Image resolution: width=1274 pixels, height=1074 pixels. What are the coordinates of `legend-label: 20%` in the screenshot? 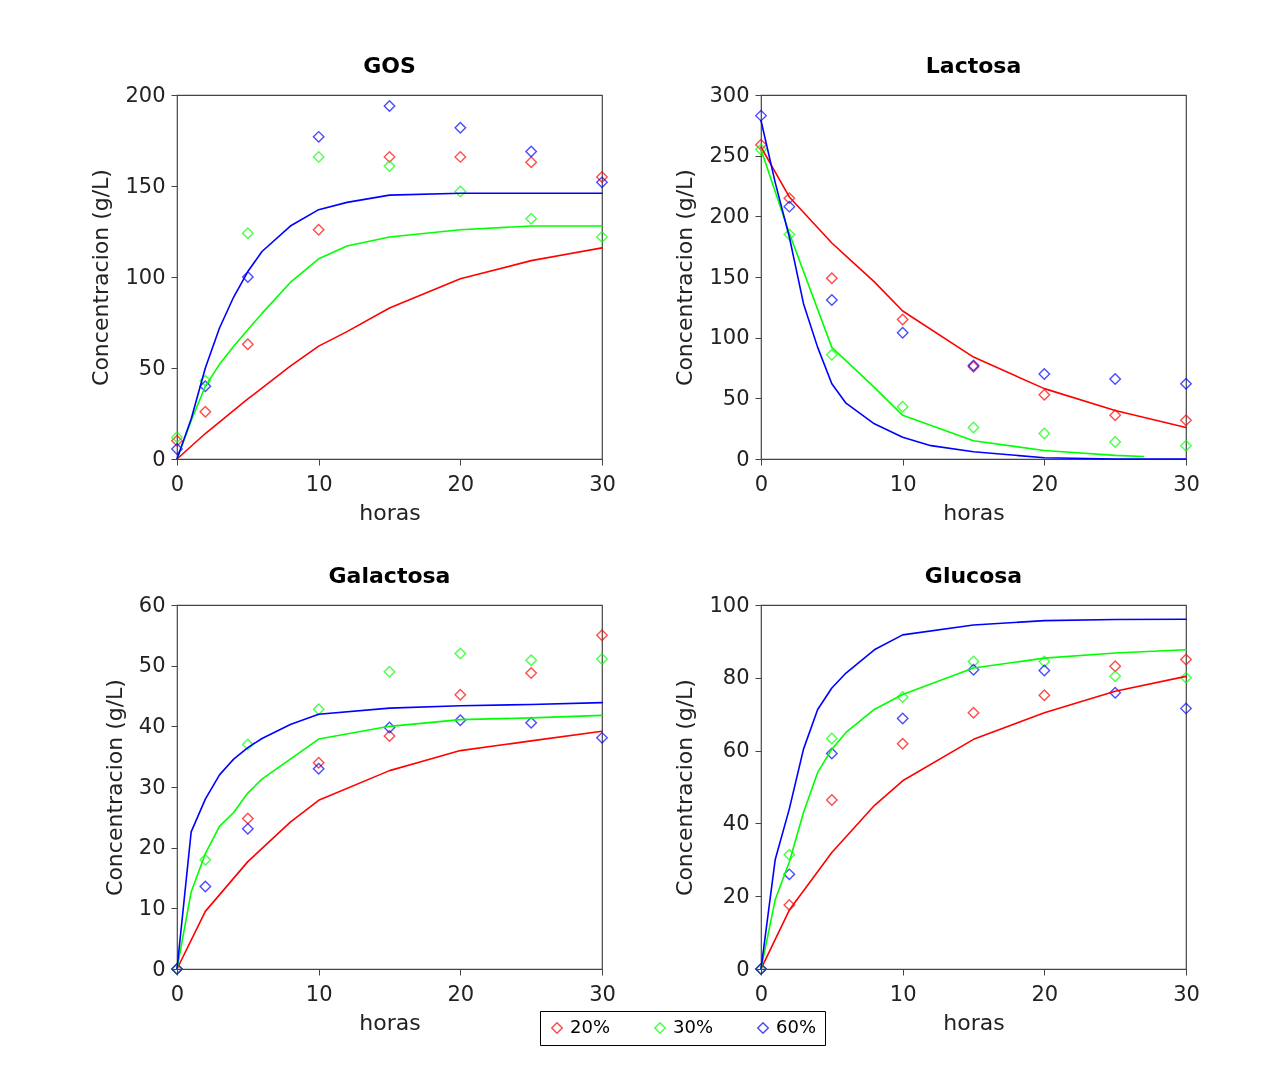 It's located at (590, 1026).